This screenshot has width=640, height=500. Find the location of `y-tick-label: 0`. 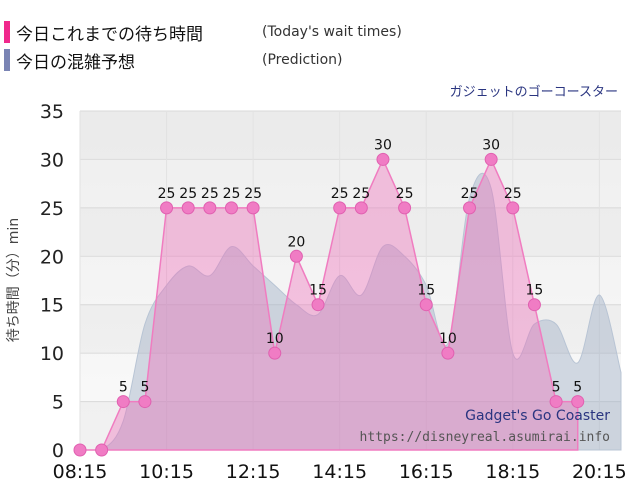

y-tick-label: 0 is located at coordinates (58, 451).